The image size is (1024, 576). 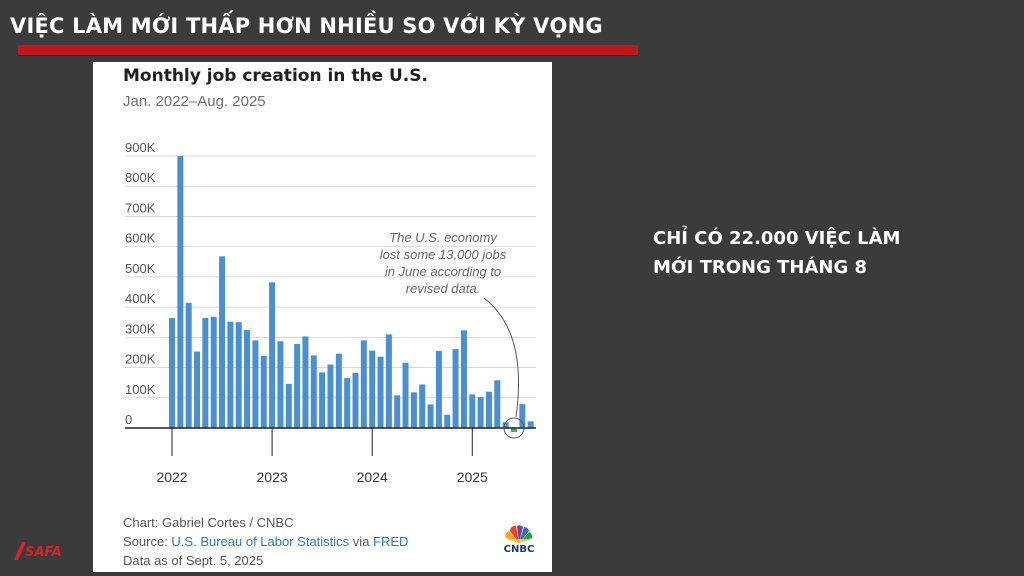 What do you see at coordinates (43, 552) in the screenshot?
I see `safa-logo-text: SAFA` at bounding box center [43, 552].